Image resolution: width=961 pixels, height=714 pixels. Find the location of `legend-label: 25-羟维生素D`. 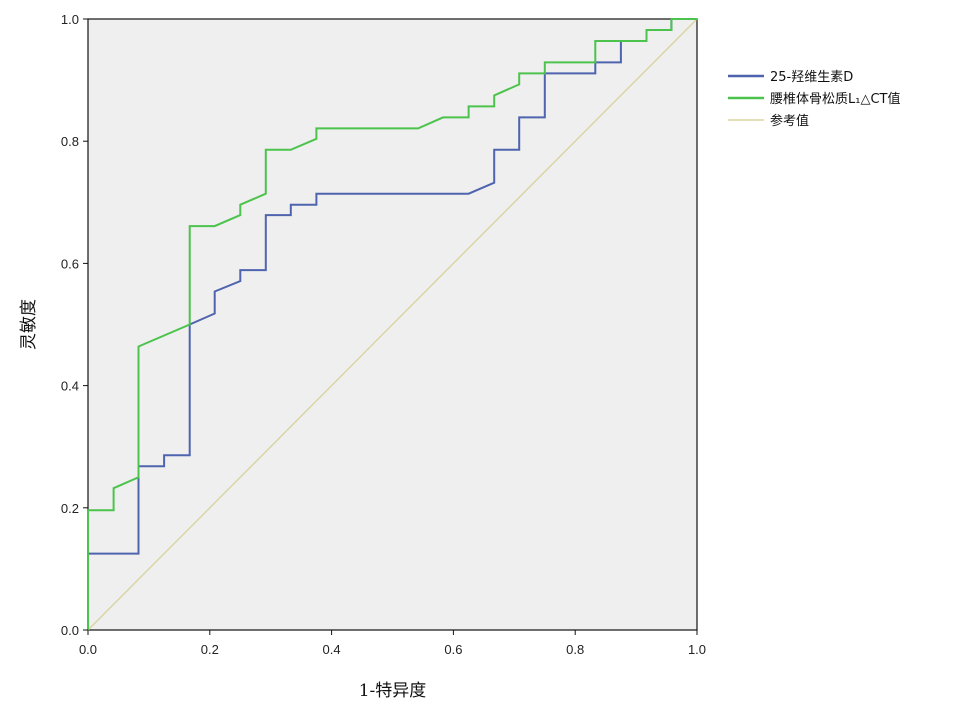

legend-label: 25-羟维生素D is located at coordinates (811, 77).